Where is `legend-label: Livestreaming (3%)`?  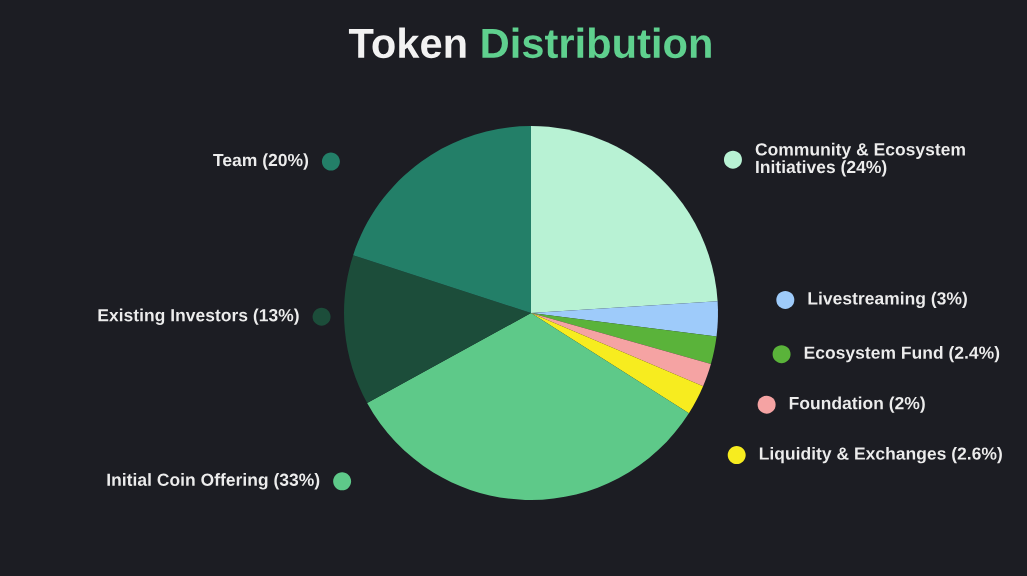 legend-label: Livestreaming (3%) is located at coordinates (887, 300).